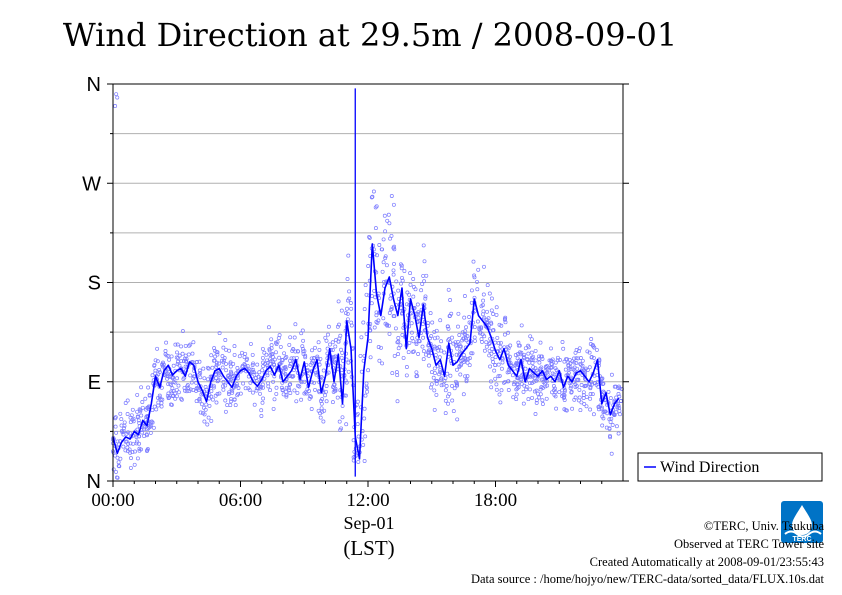 The width and height of the screenshot is (842, 595). What do you see at coordinates (91, 184) in the screenshot?
I see `y-tick-label: W` at bounding box center [91, 184].